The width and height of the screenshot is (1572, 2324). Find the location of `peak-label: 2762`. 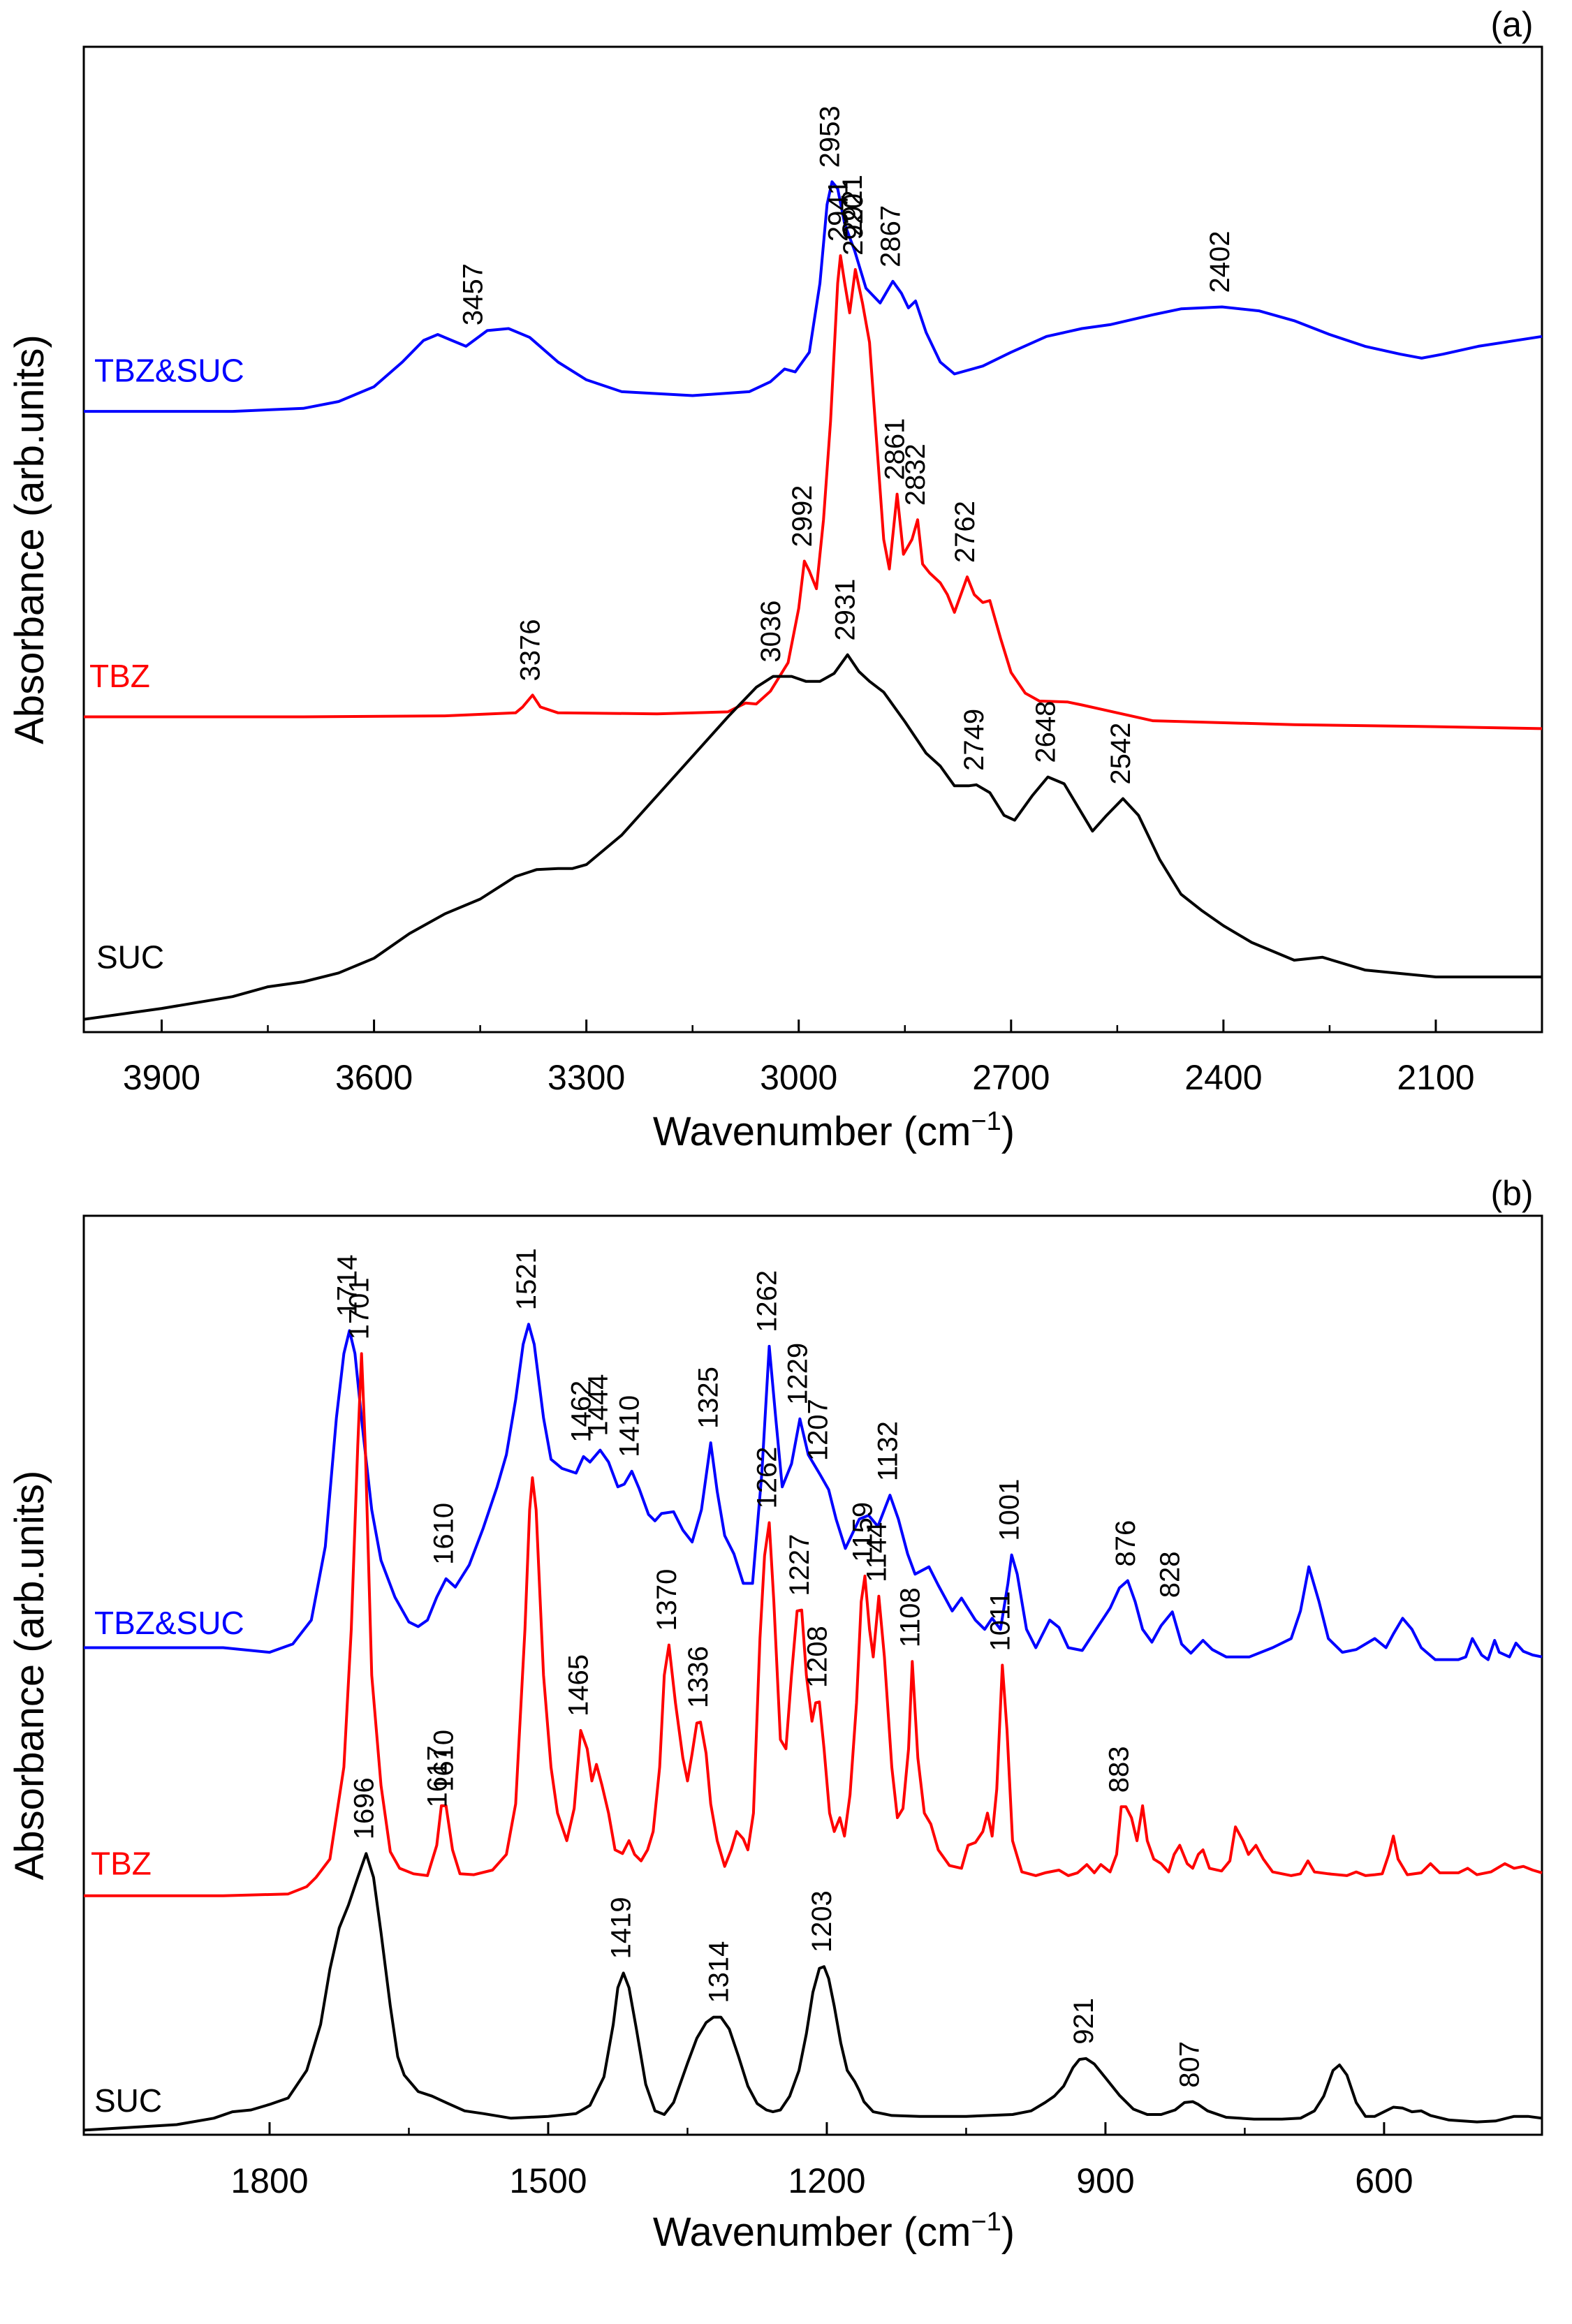

peak-label: 2762 is located at coordinates (965, 532).